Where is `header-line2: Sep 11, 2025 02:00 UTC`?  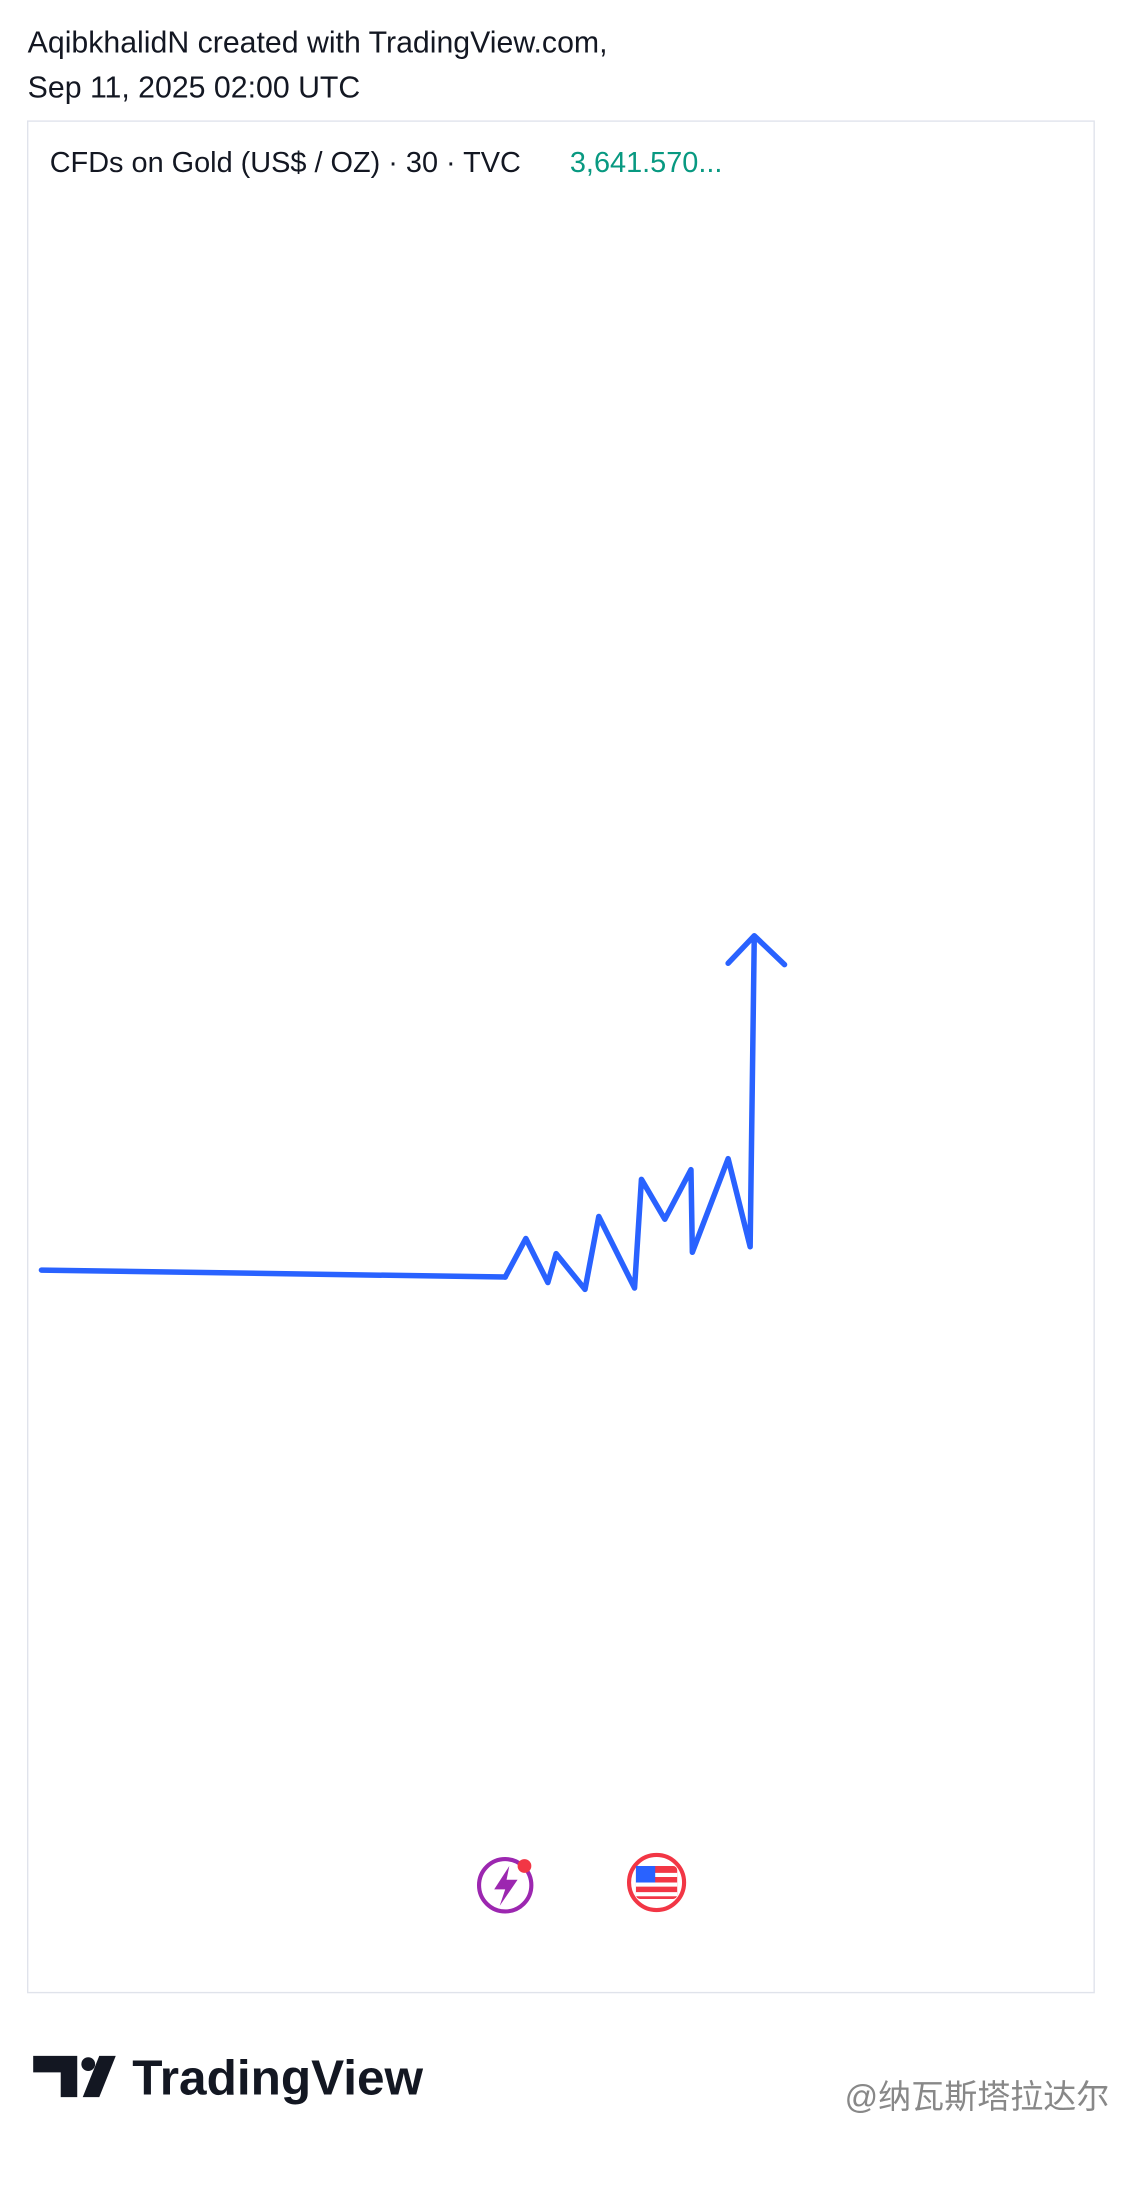 header-line2: Sep 11, 2025 02:00 UTC is located at coordinates (194, 88).